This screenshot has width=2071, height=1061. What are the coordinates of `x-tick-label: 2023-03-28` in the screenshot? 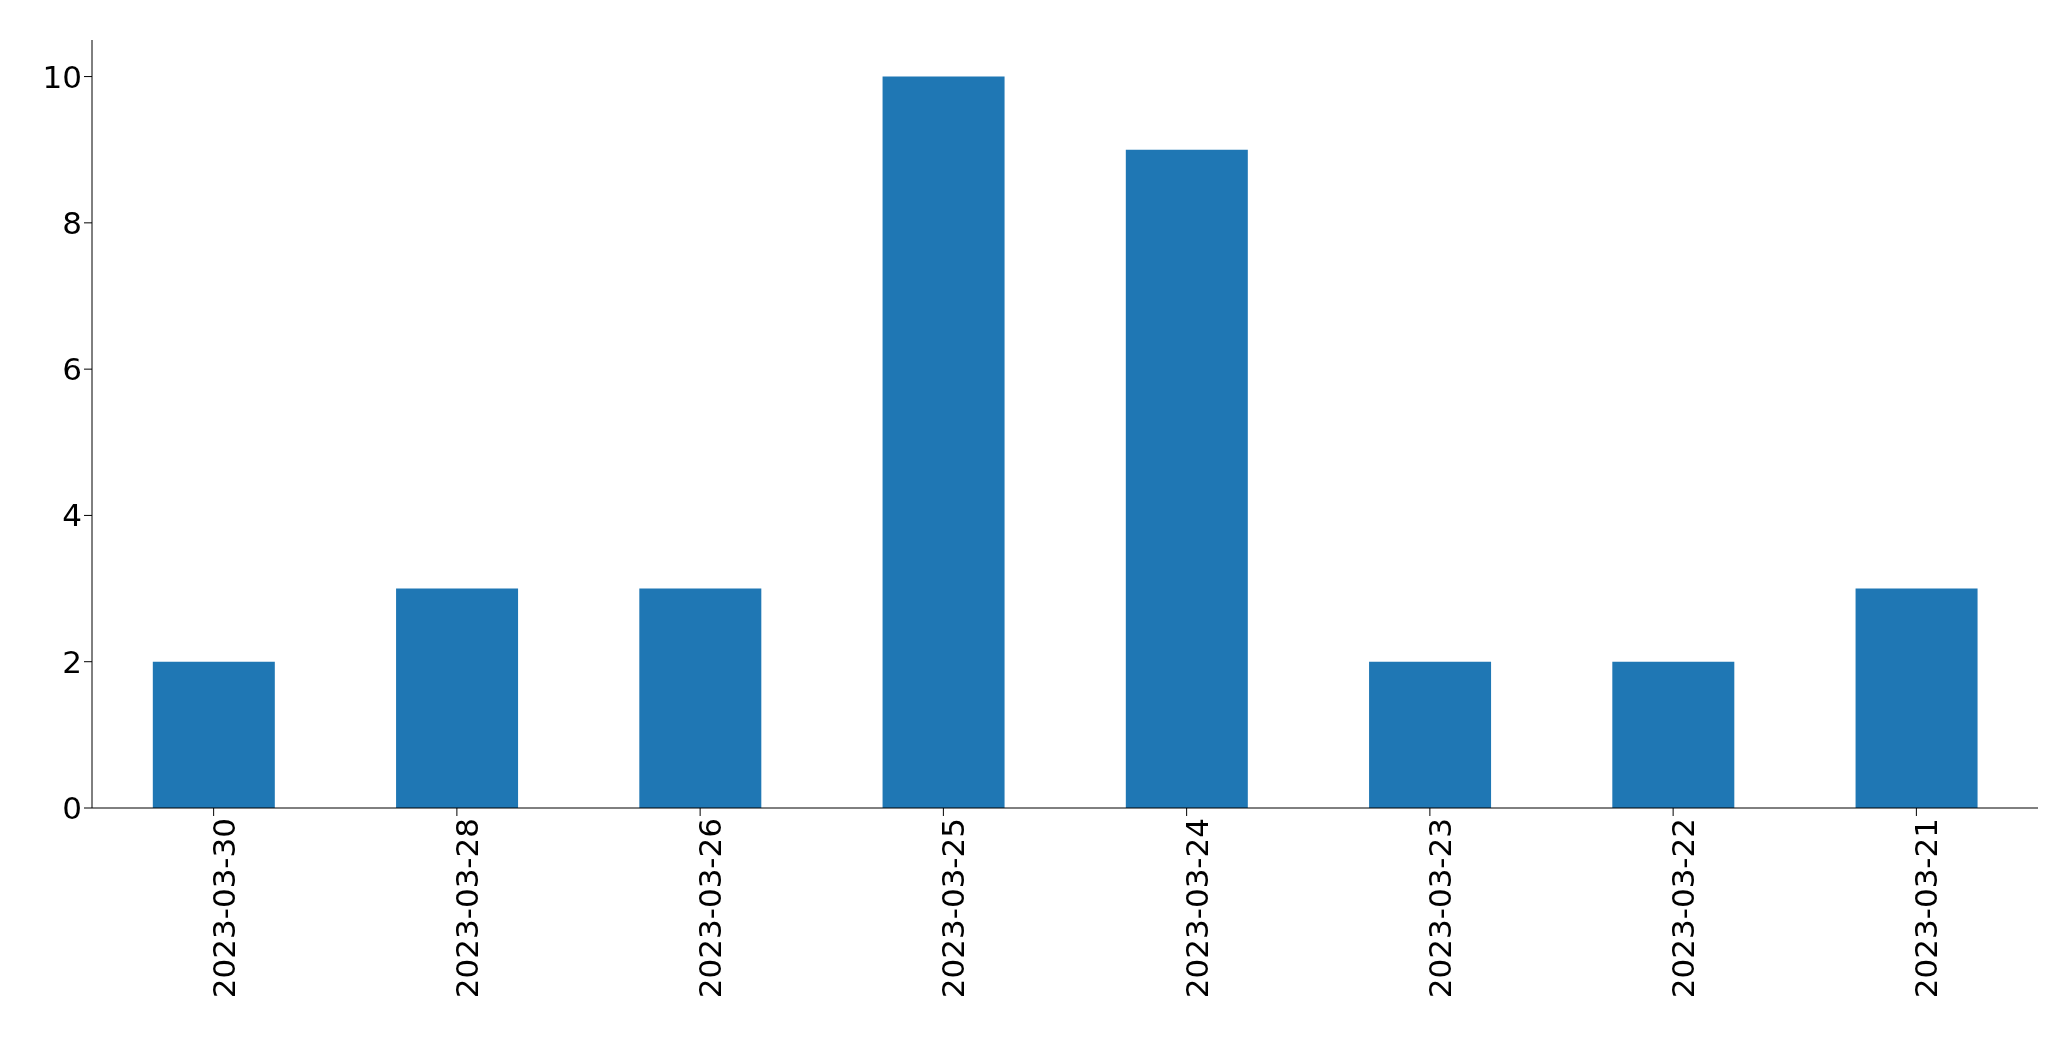 It's located at (466, 908).